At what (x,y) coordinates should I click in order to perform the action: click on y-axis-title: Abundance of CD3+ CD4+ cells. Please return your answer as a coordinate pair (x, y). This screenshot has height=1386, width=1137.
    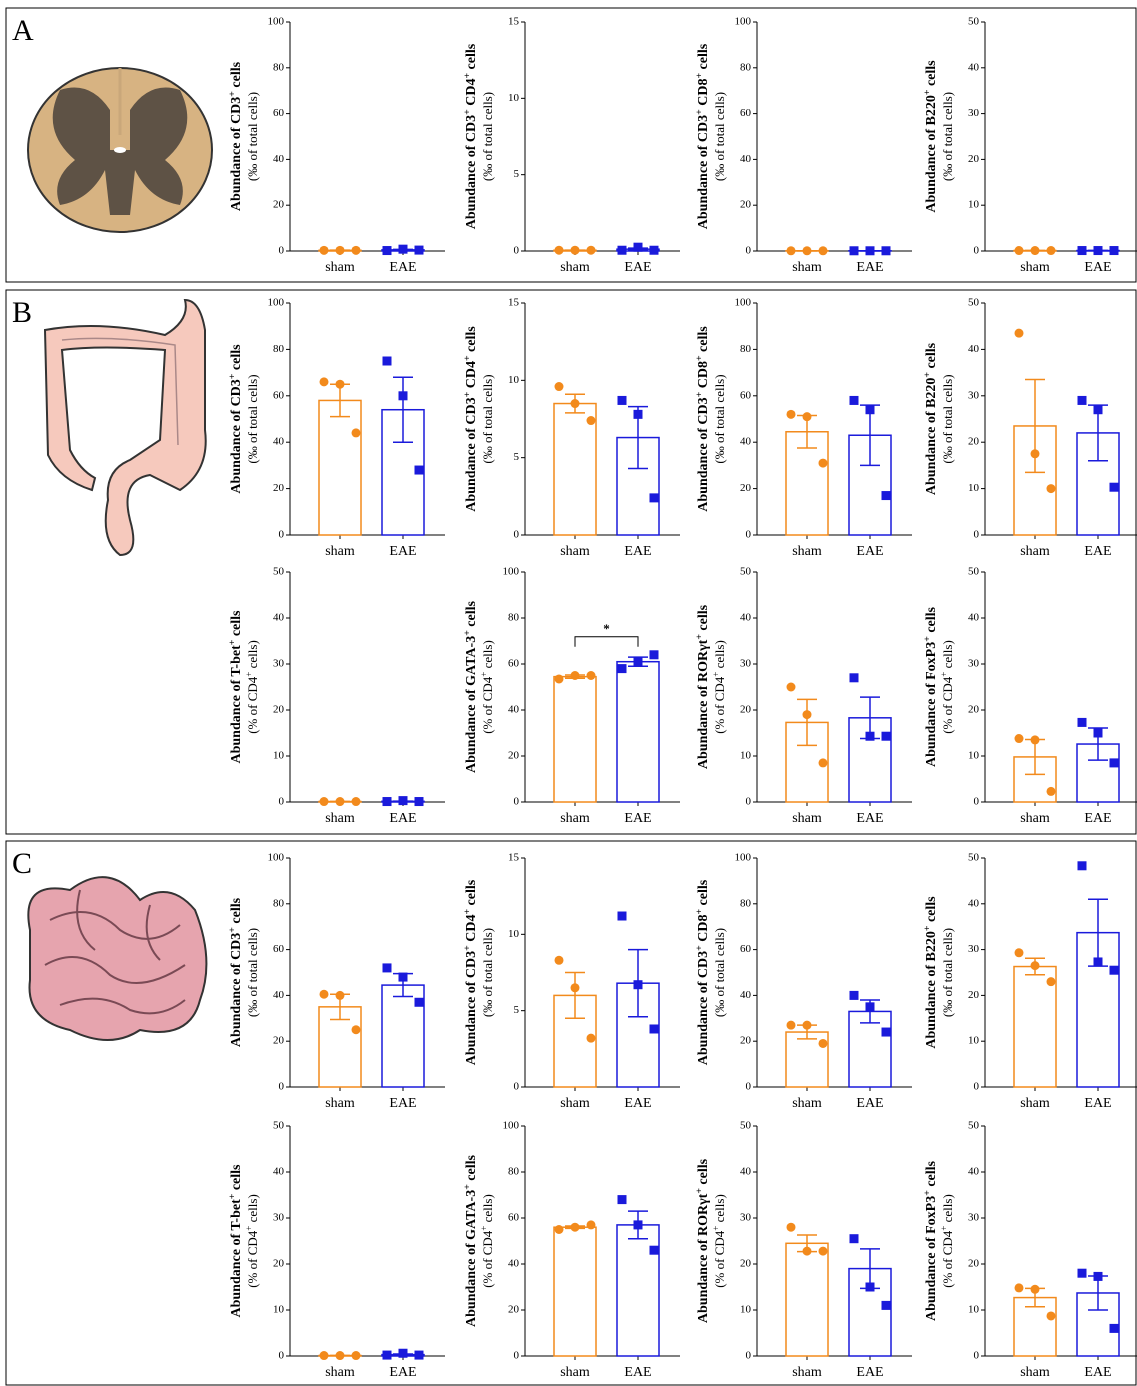
    Looking at the image, I should click on (471, 972).